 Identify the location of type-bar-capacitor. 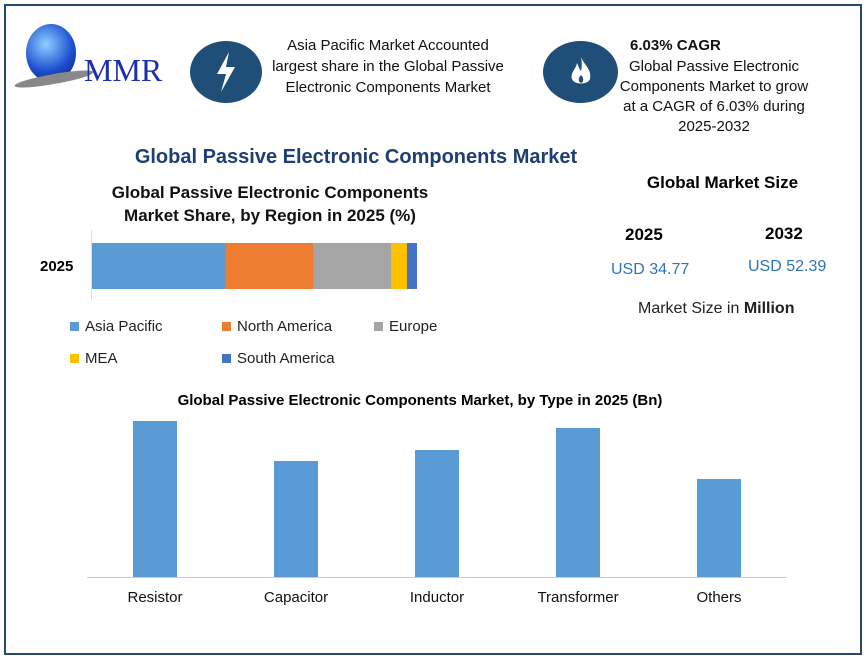
(296, 518).